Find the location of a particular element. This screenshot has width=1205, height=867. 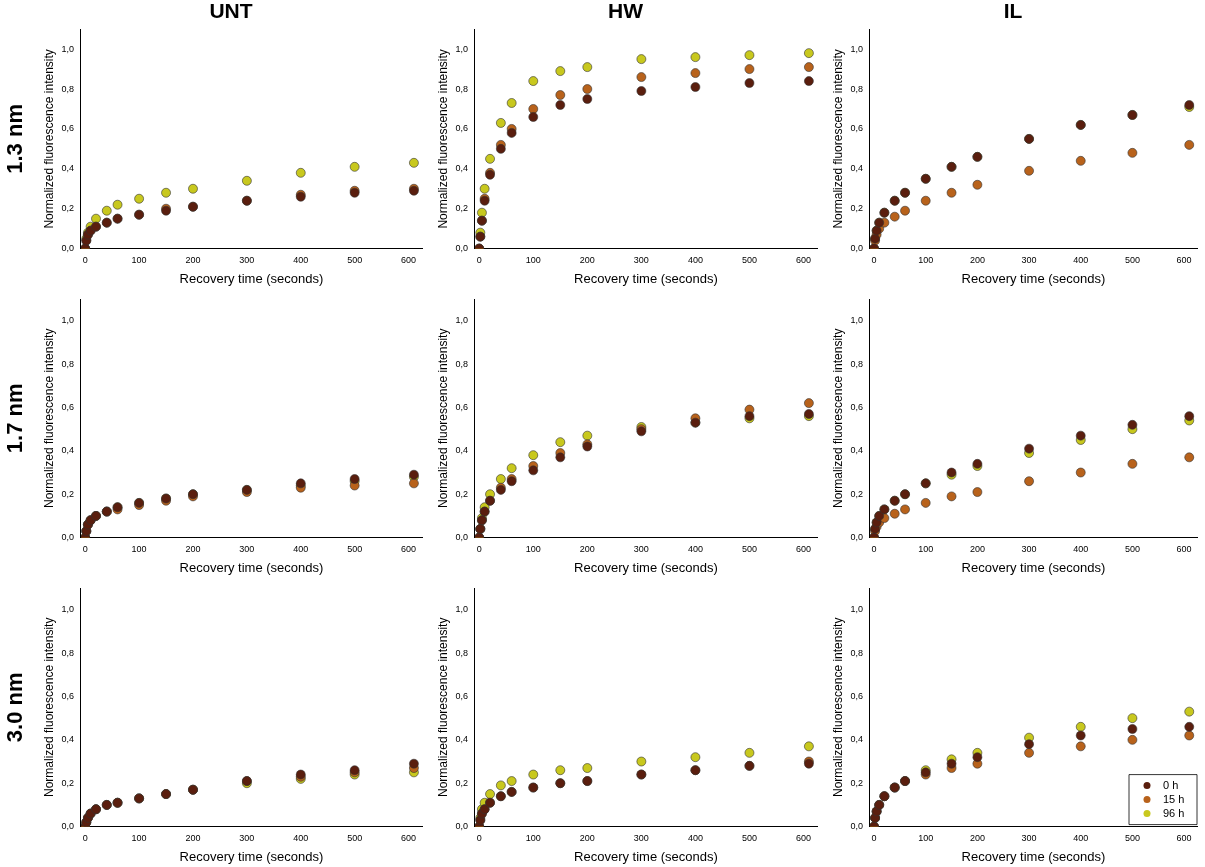

legend-label: 15 h is located at coordinates (1174, 798).